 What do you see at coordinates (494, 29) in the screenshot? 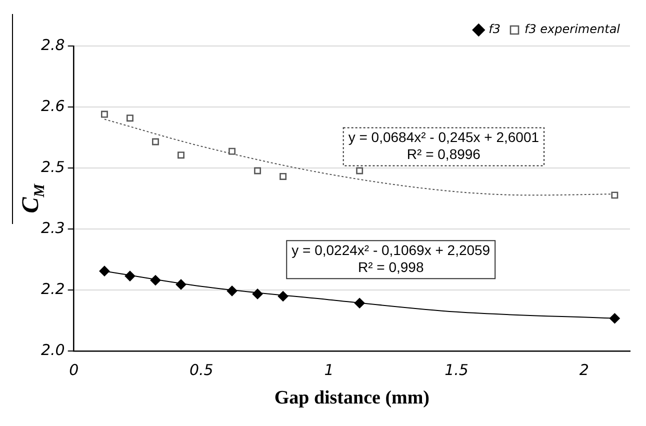
I see `legend-label: f3` at bounding box center [494, 29].